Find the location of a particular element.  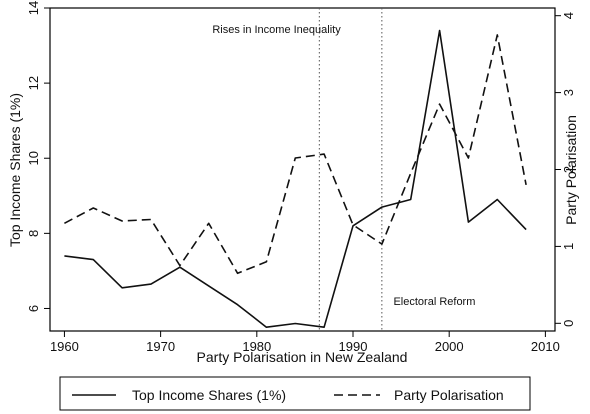

x-axis-label: Party Polarisation in New Zealand is located at coordinates (302, 357).